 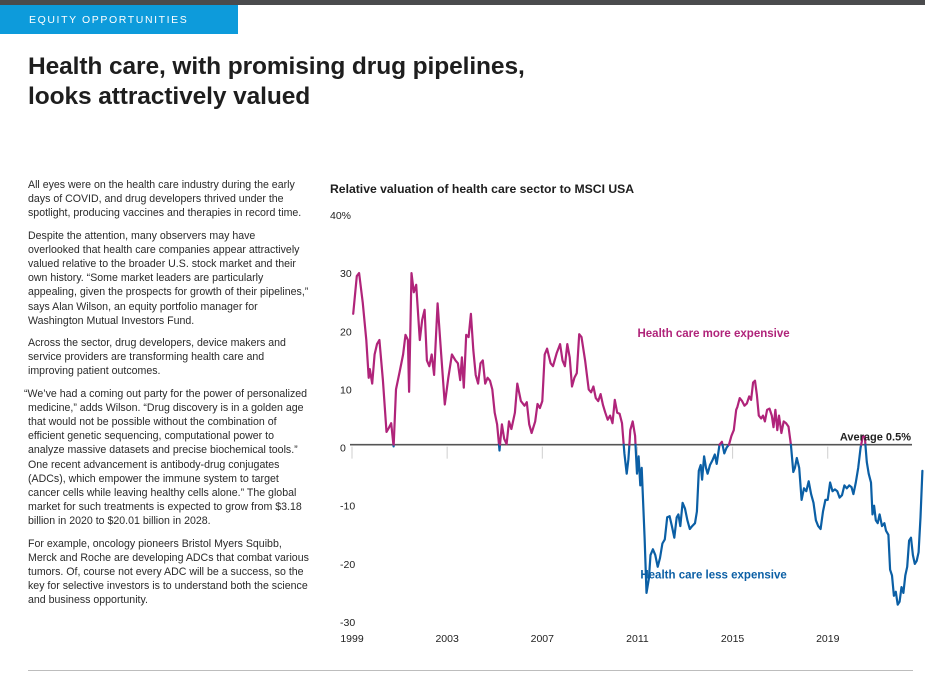 I want to click on y-tick-label: 40%, so click(x=340, y=216).